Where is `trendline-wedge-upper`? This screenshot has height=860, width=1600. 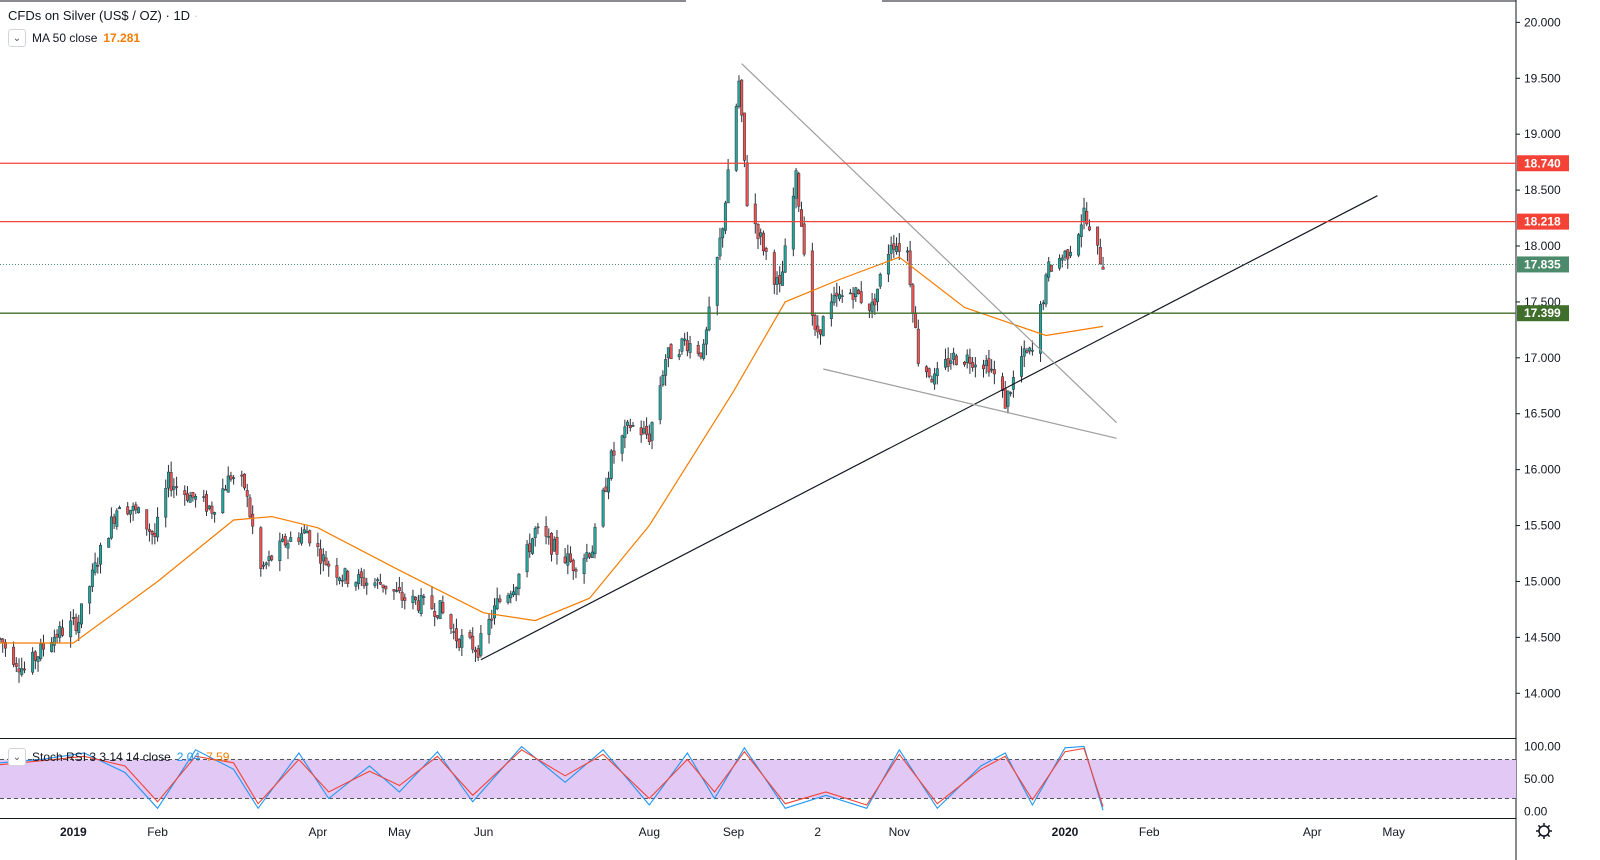
trendline-wedge-upper is located at coordinates (929, 243).